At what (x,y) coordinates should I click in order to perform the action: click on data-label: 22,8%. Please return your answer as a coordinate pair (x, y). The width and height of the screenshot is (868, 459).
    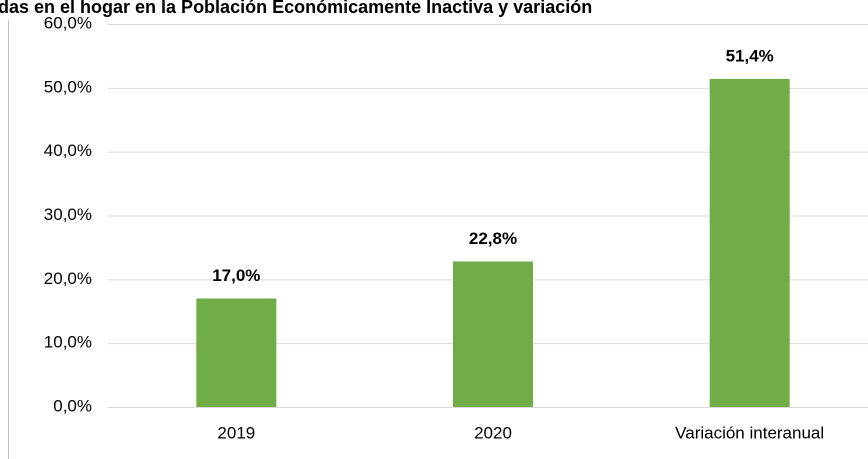
    Looking at the image, I should click on (493, 238).